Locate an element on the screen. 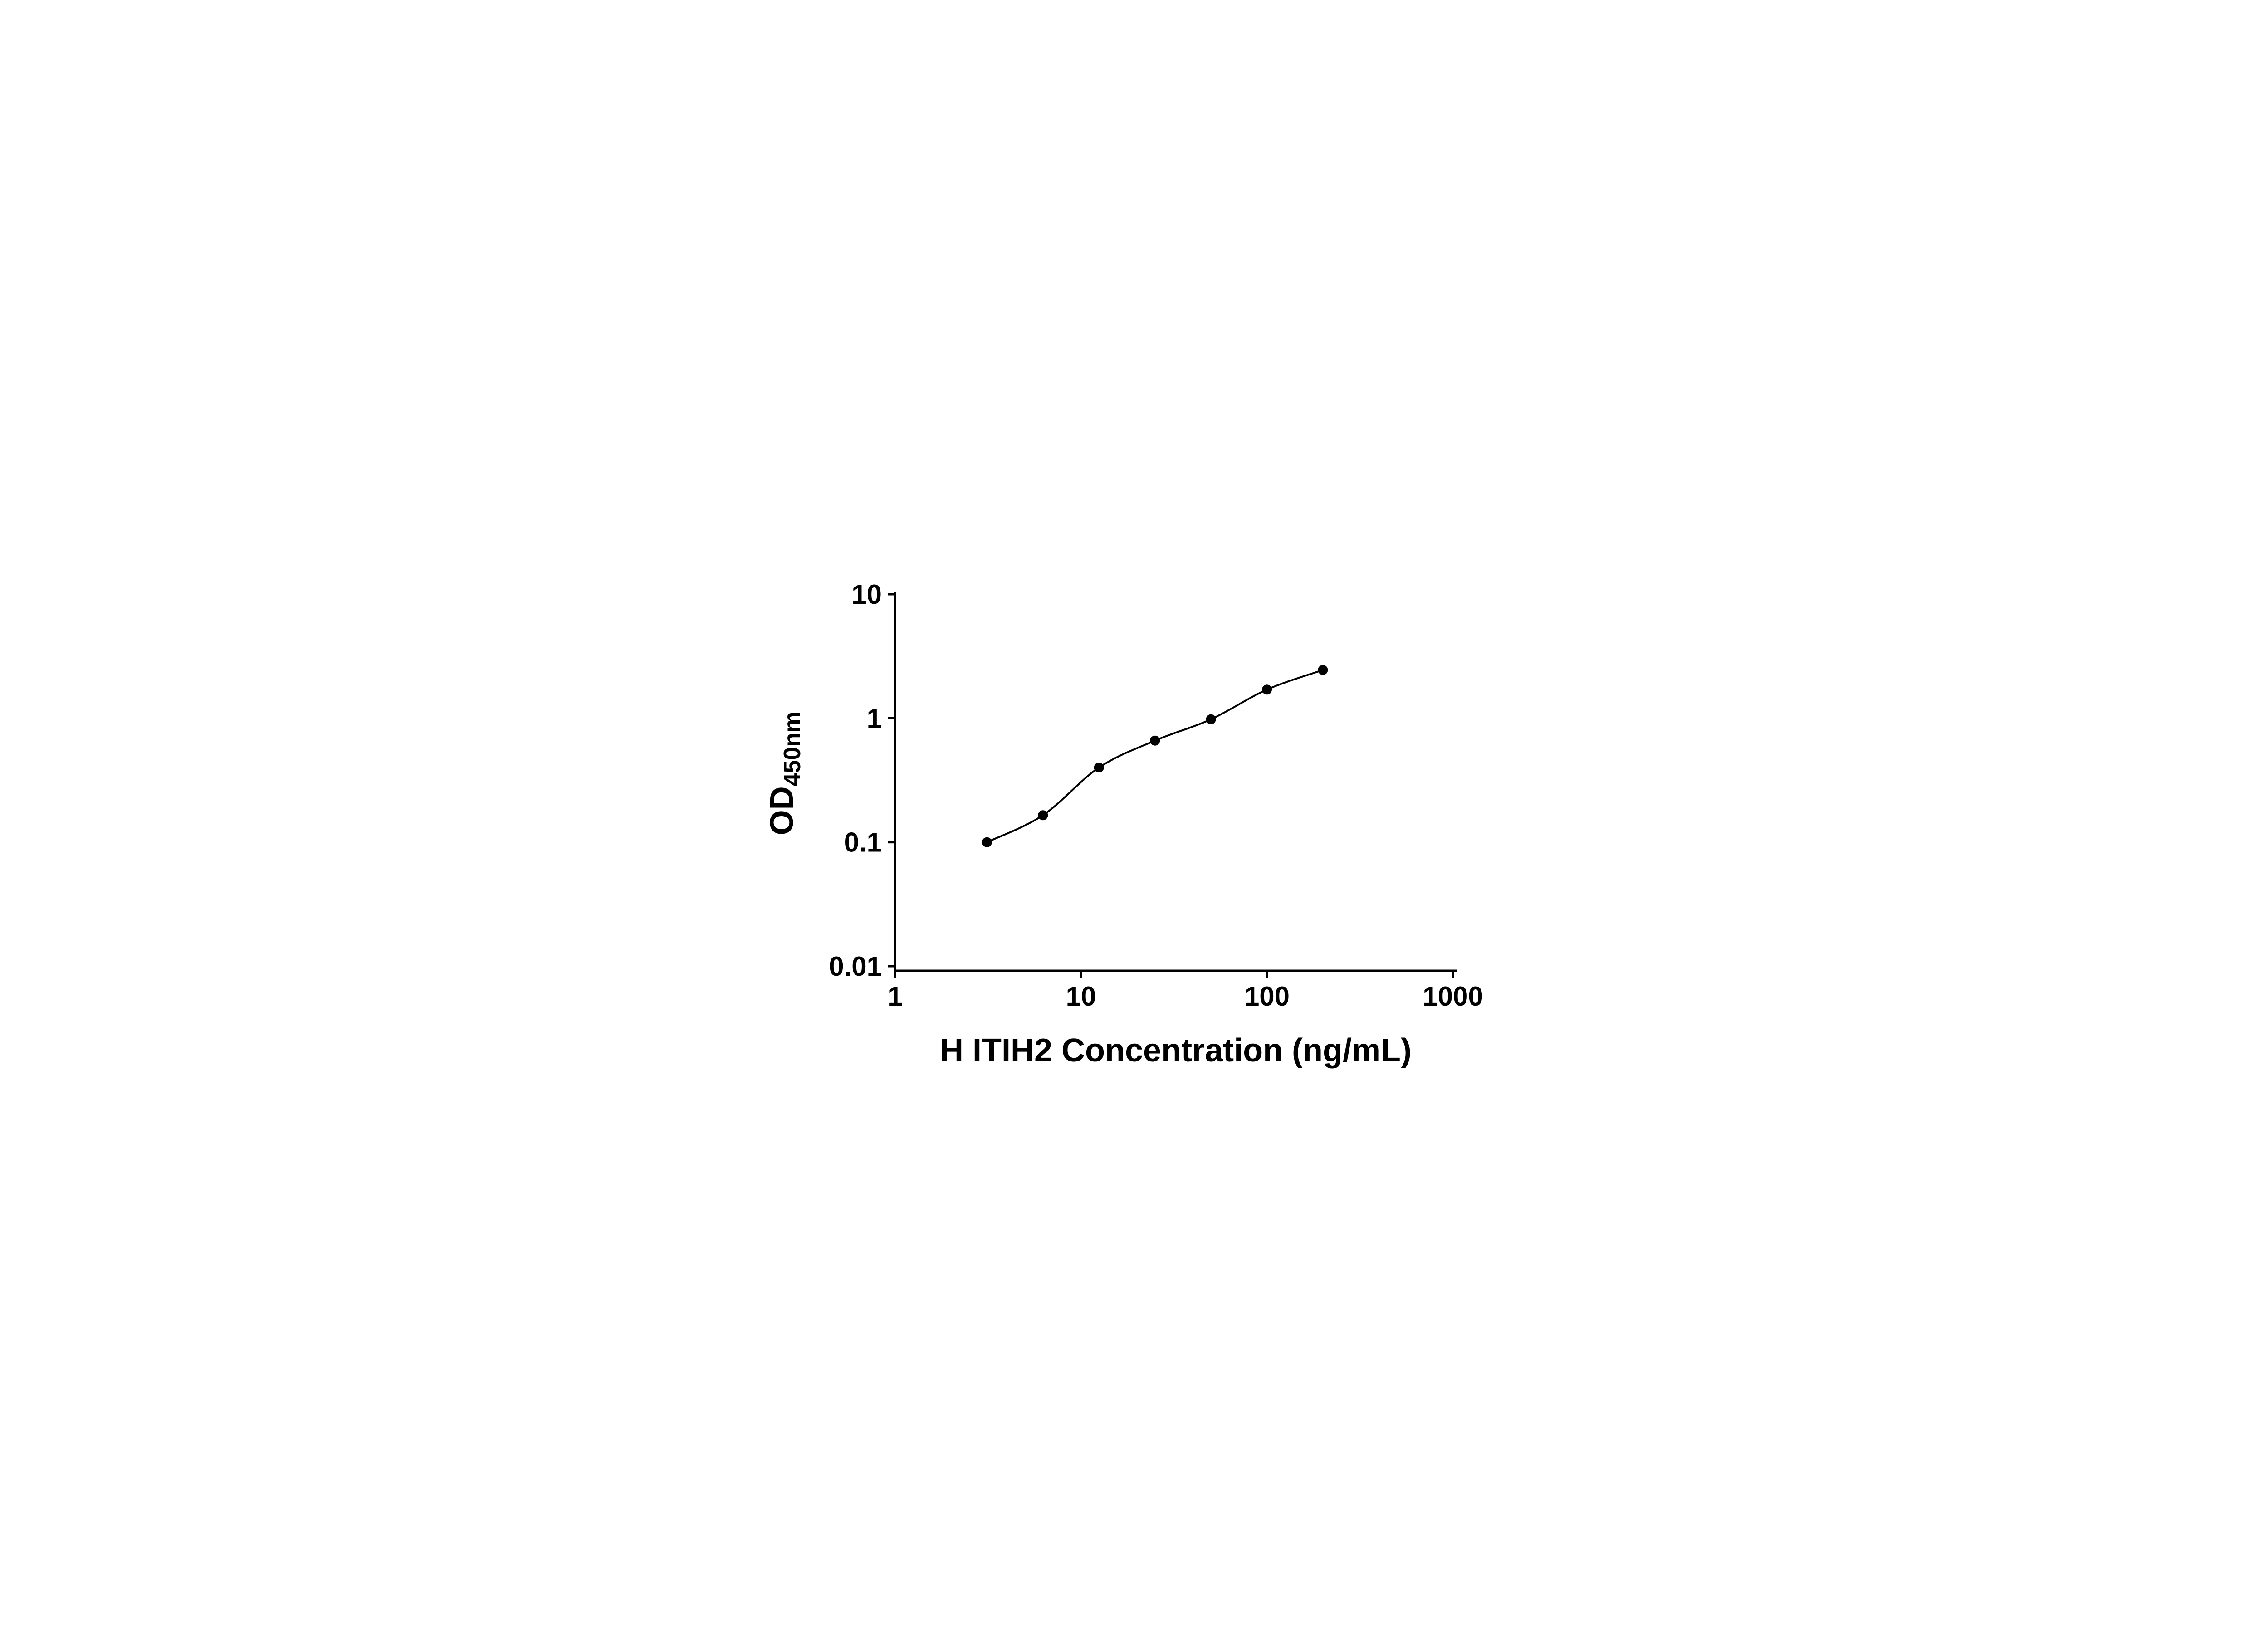  axes: 1 10 100 1000 10 1 0.1 0.01 is located at coordinates (1156, 795).